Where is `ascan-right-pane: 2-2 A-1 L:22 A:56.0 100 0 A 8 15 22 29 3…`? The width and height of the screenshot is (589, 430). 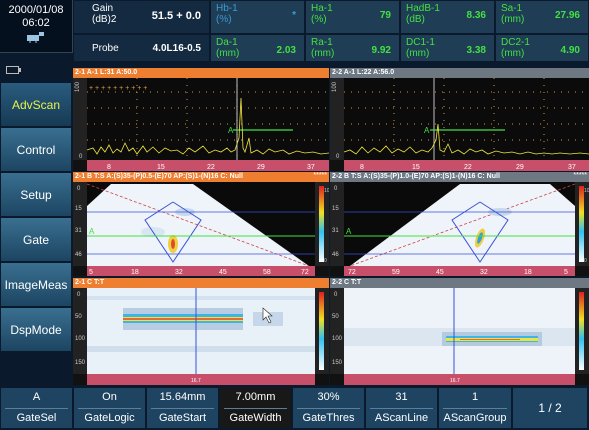 ascan-right-pane: 2-2 A-1 L:22 A:56.0 100 0 A 8 15 22 29 3… is located at coordinates (459, 119).